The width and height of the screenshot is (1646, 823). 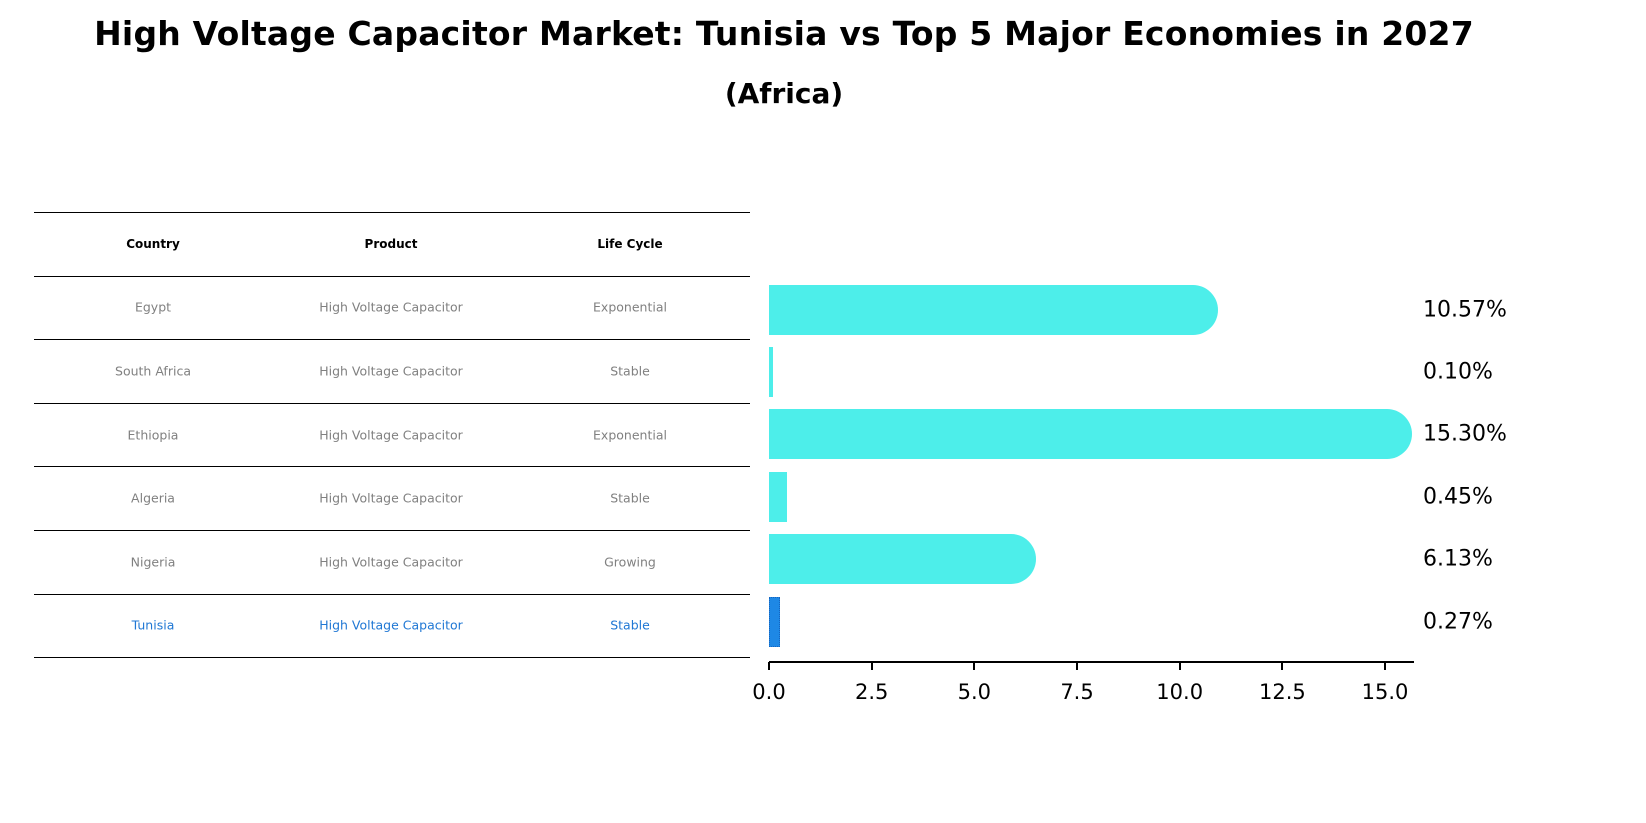 I want to click on value-label: 0.10%, so click(x=1458, y=372).